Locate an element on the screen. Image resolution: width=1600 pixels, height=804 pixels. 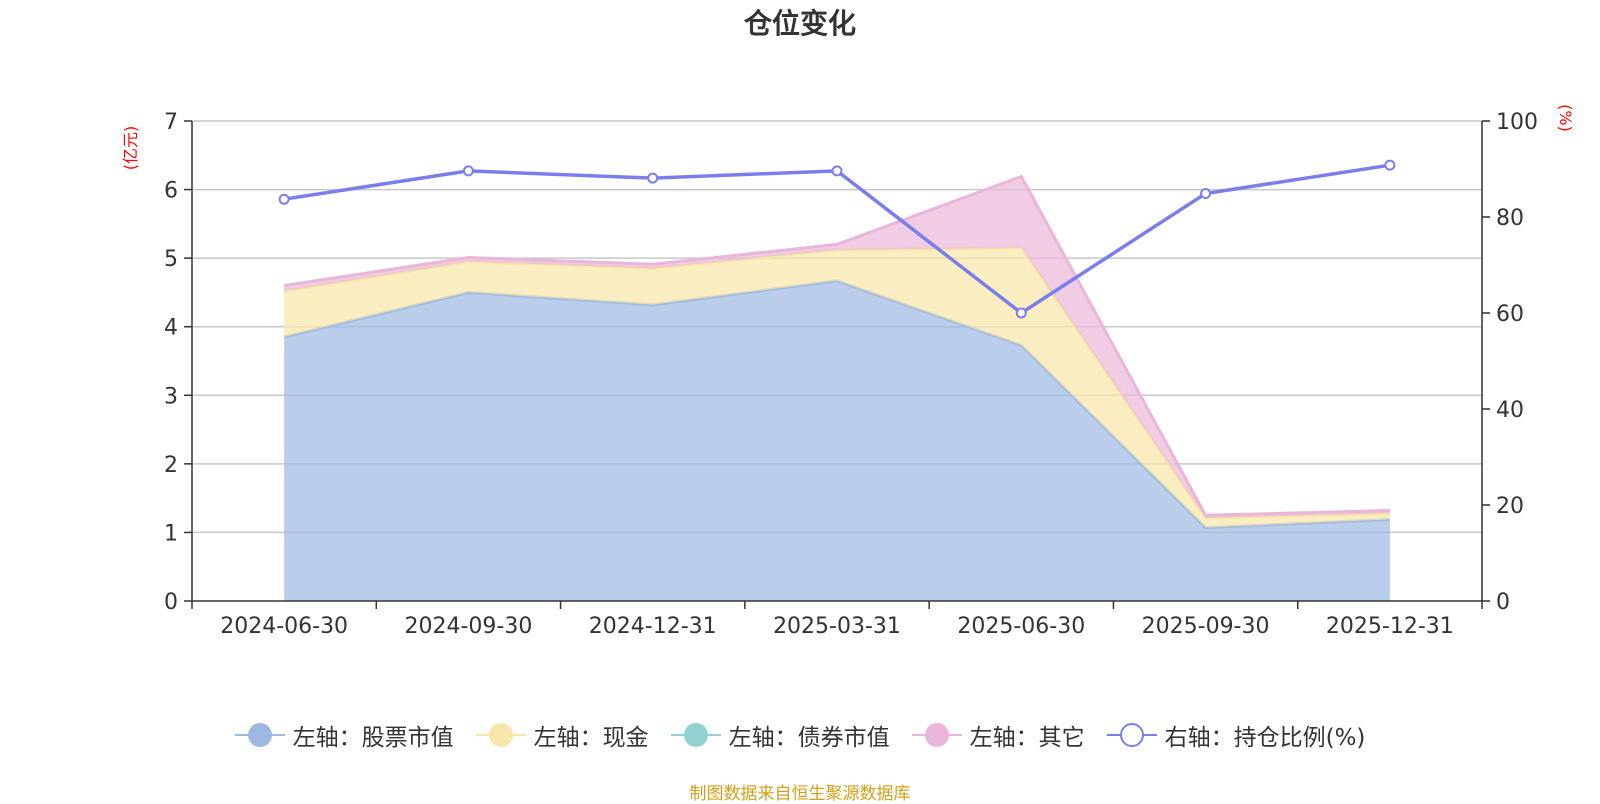
legend-item: 左轴：现金 is located at coordinates (562, 735).